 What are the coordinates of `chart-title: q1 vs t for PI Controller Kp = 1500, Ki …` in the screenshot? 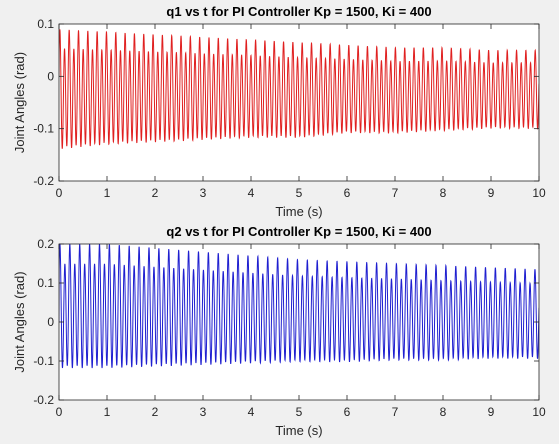 It's located at (298, 11).